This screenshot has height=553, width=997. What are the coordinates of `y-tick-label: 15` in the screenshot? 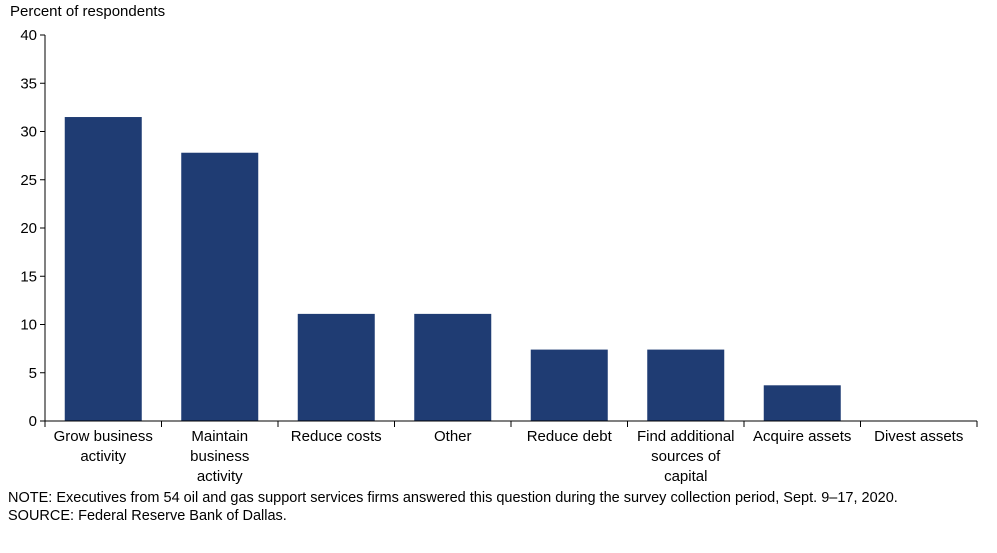 It's located at (28, 276).